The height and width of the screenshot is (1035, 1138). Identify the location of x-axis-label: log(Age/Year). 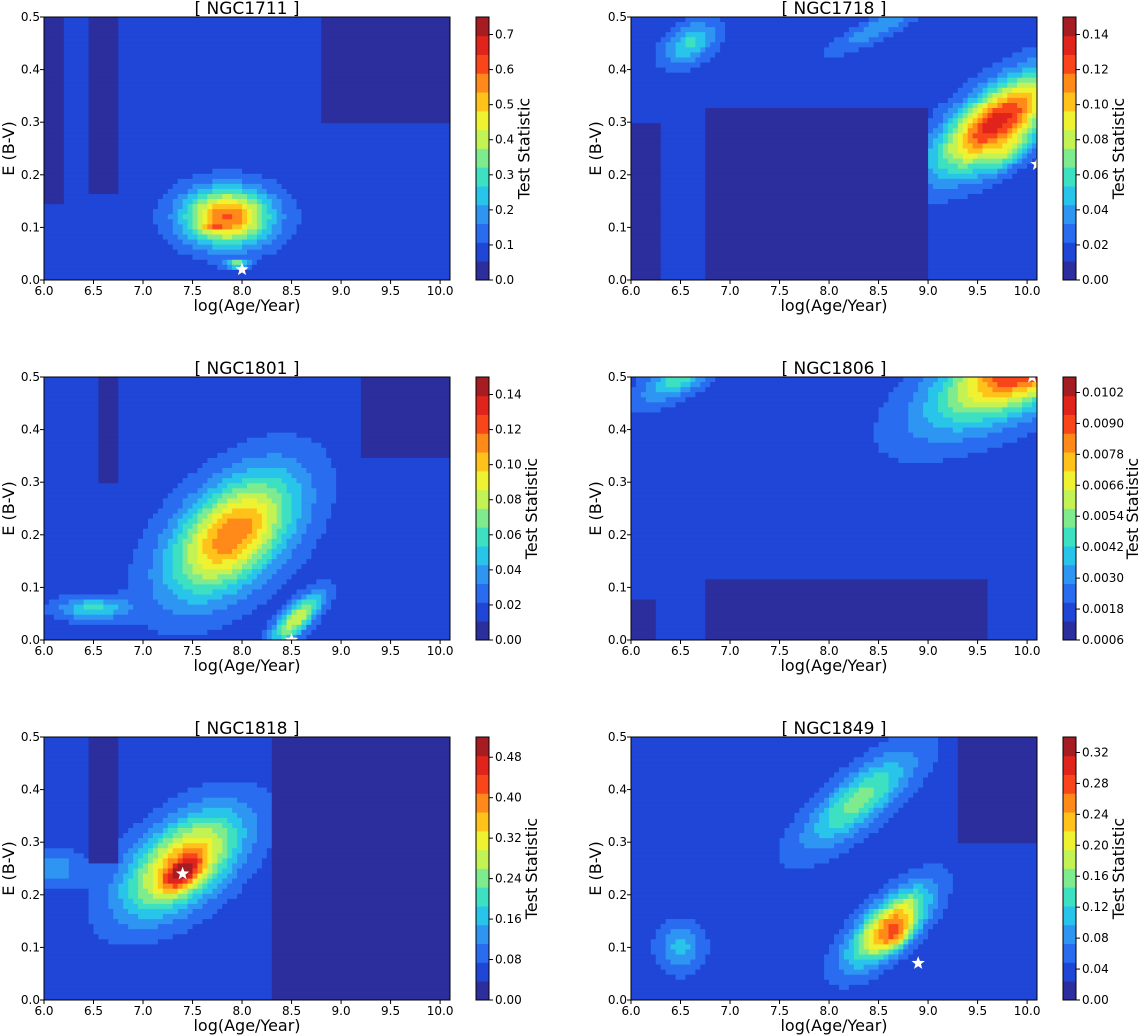
(246, 1025).